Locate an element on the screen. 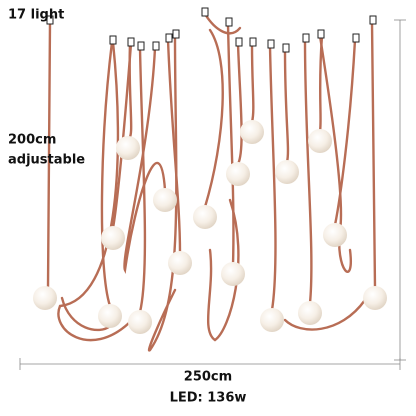 Image resolution: width=416 pixels, height=416 pixels. hooks is located at coordinates (211, 30).